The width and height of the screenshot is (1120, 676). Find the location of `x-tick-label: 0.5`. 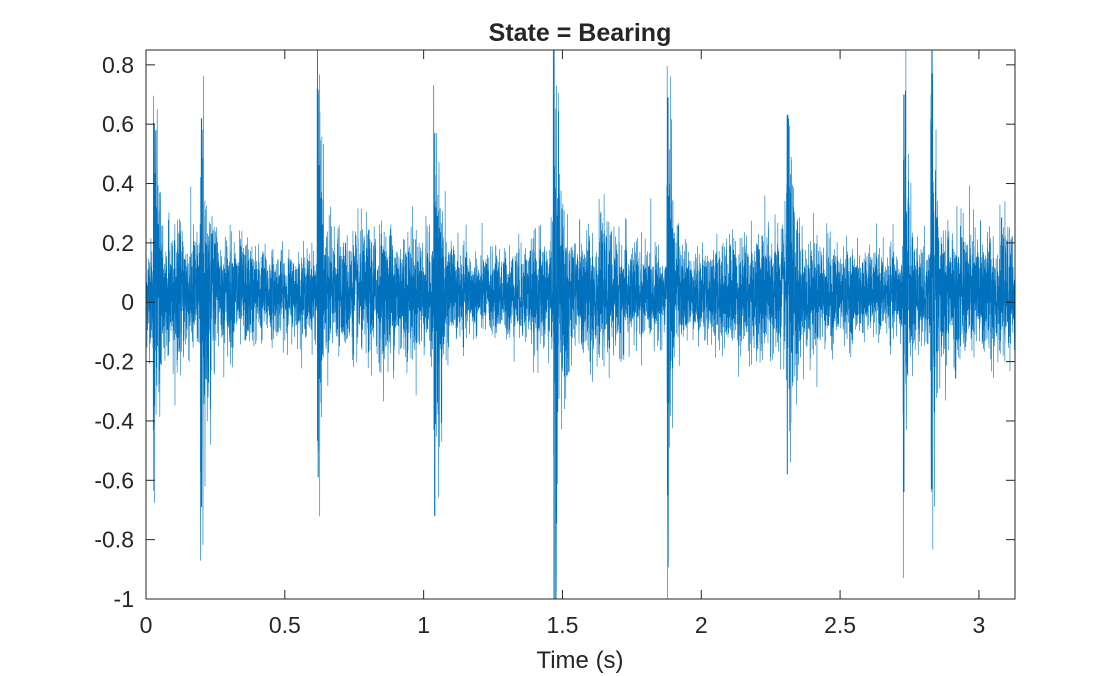

x-tick-label: 0.5 is located at coordinates (285, 625).